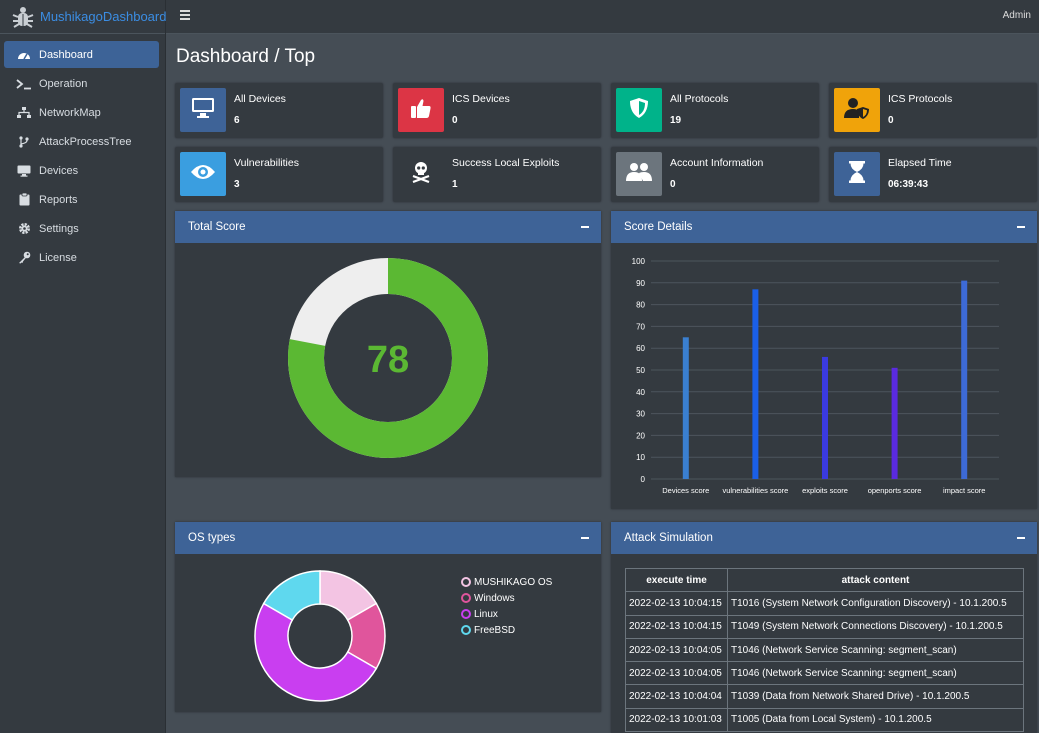 The width and height of the screenshot is (1039, 733). Describe the element at coordinates (658, 227) in the screenshot. I see `card-title: Score Details` at that location.